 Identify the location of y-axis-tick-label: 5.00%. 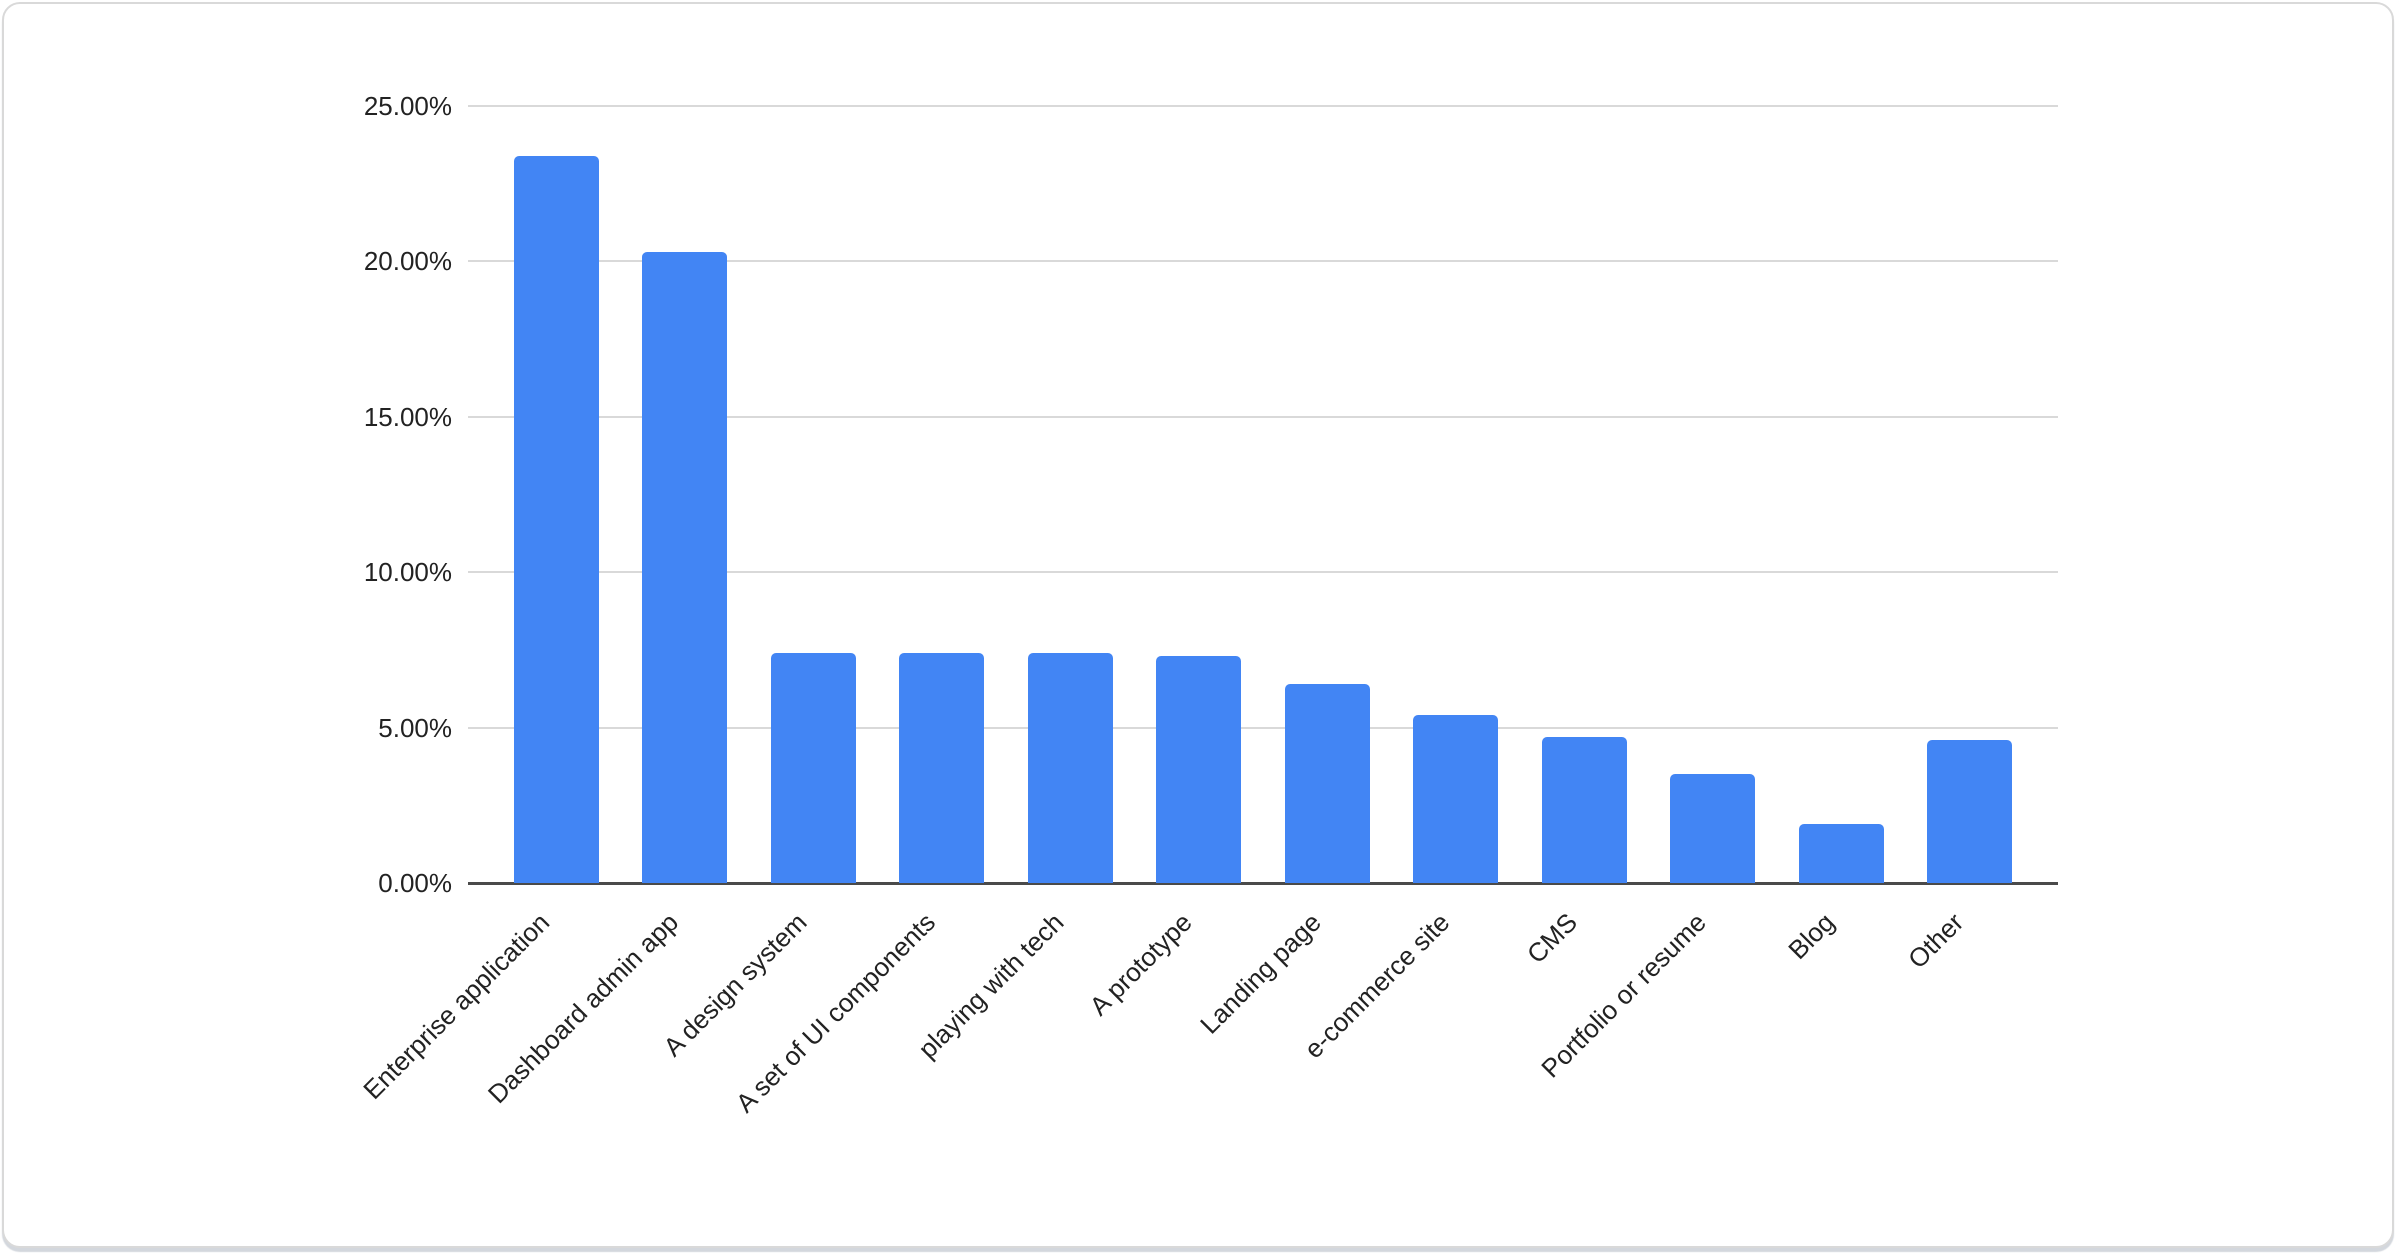
(415, 727).